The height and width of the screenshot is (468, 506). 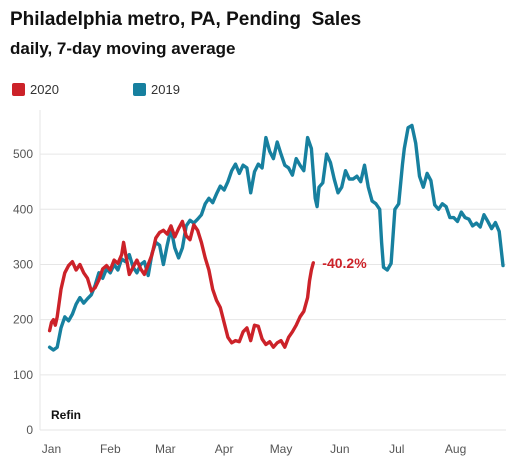 I want to click on legend-item-2019: 2019, so click(x=156, y=89).